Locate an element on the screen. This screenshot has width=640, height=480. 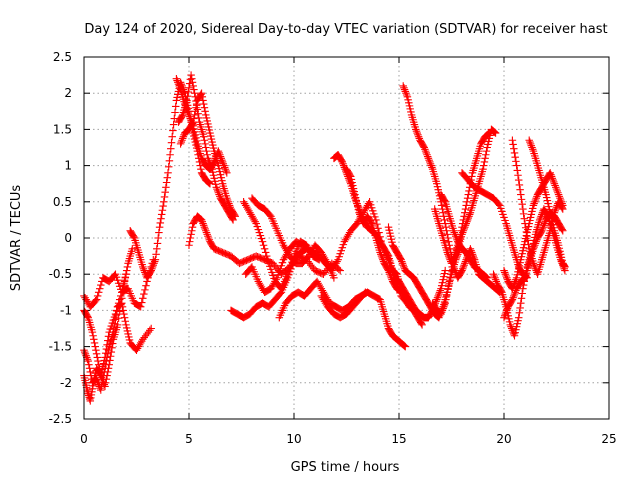
x-tick-label: 25 is located at coordinates (608, 439).